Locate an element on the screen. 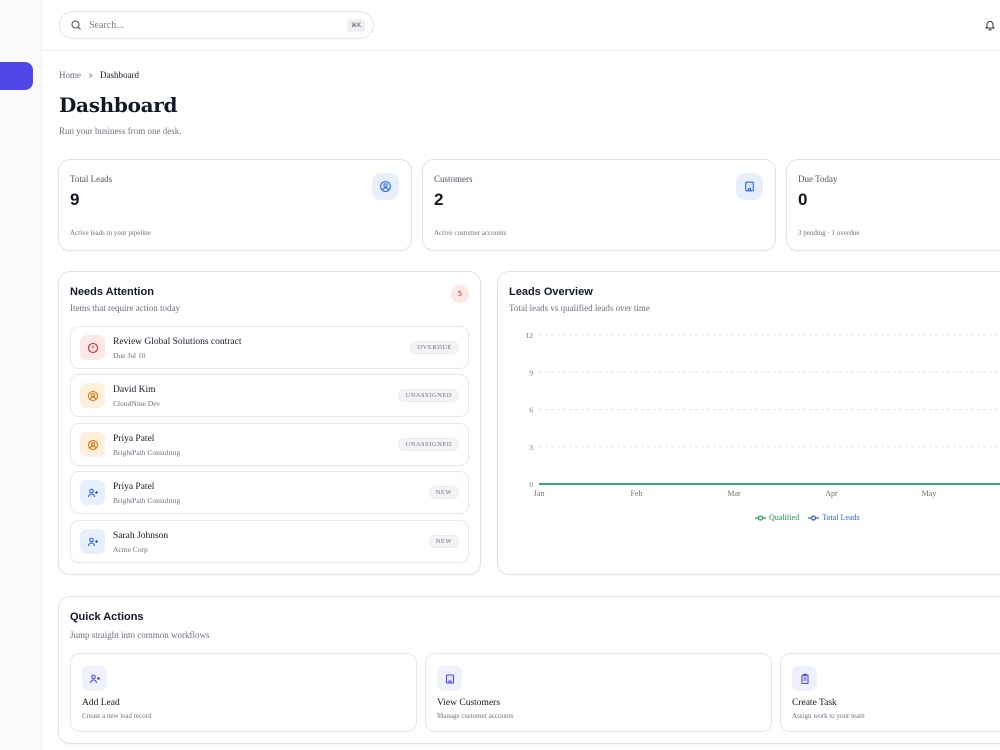 The height and width of the screenshot is (750, 1000). legend-item-total-leads: Total Leads is located at coordinates (834, 517).